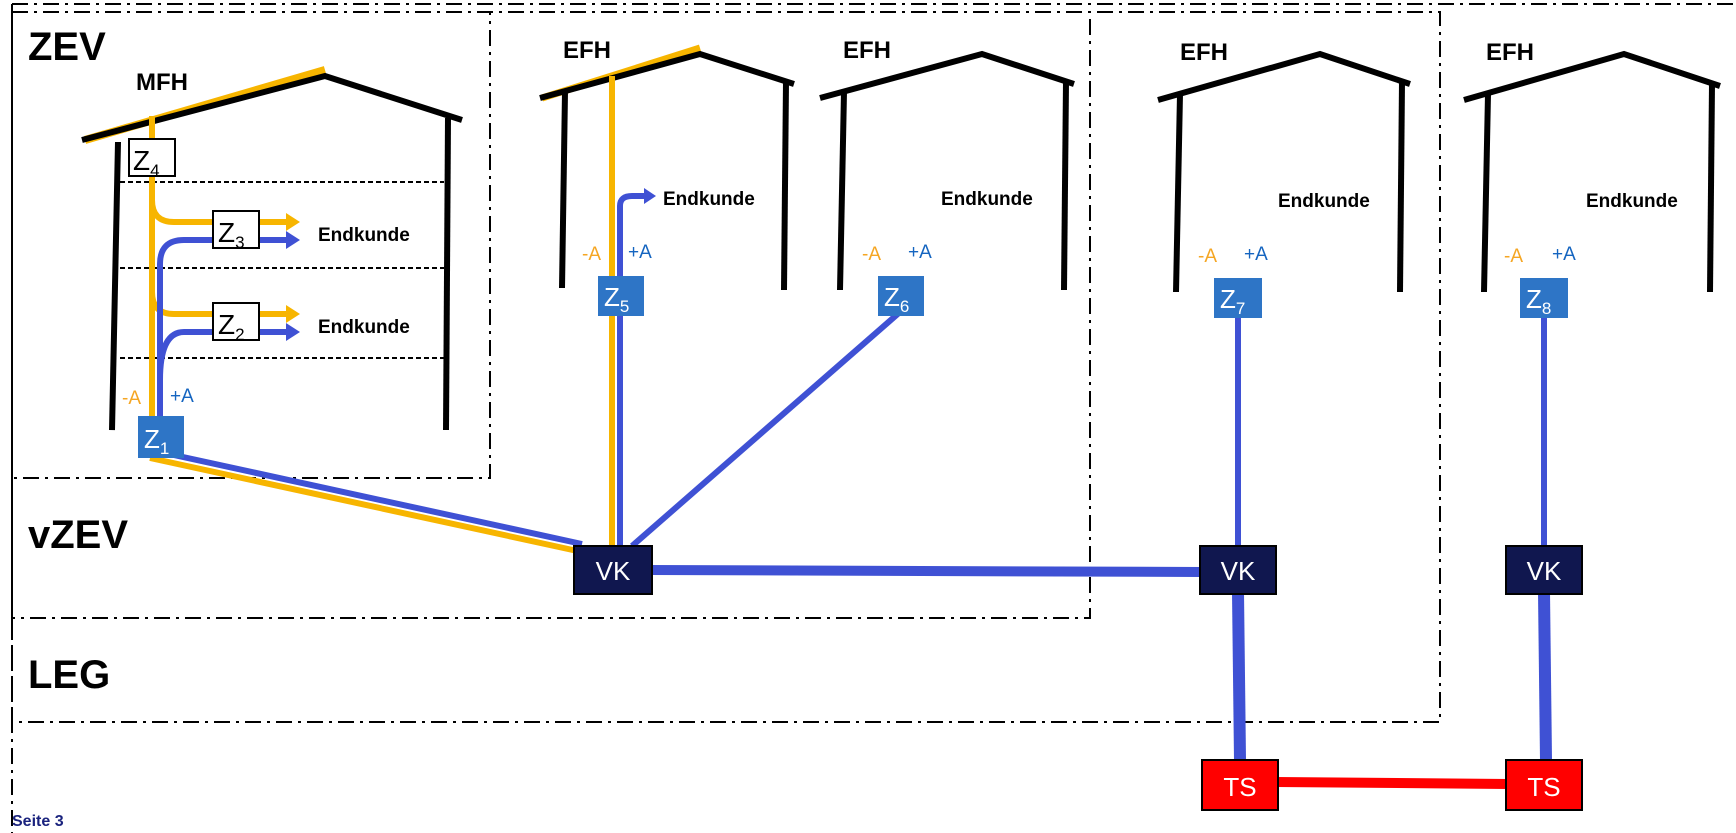 This screenshot has width=1736, height=833. Describe the element at coordinates (1545, 676) in the screenshot. I see `line-vk3-ts2` at that location.